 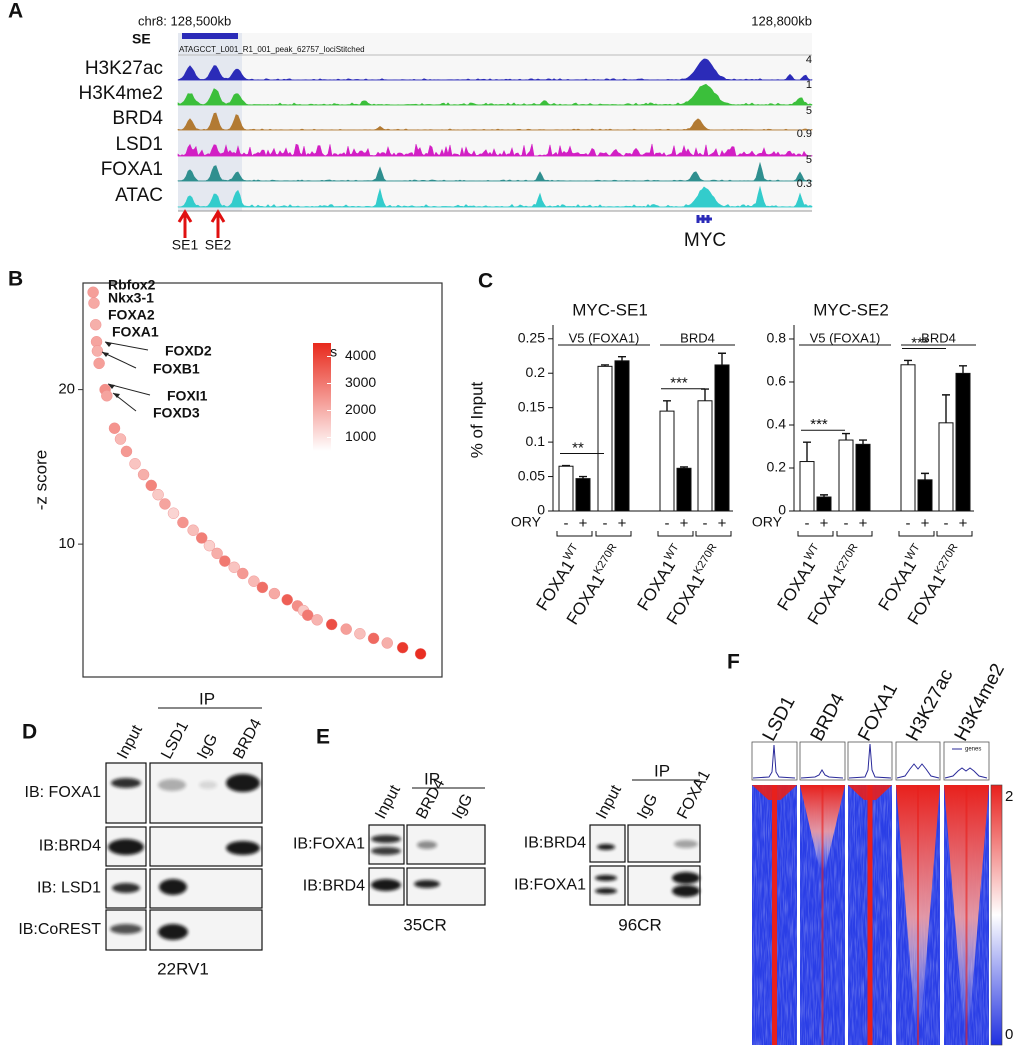 I want to click on plot-frame, so click(x=262, y=480).